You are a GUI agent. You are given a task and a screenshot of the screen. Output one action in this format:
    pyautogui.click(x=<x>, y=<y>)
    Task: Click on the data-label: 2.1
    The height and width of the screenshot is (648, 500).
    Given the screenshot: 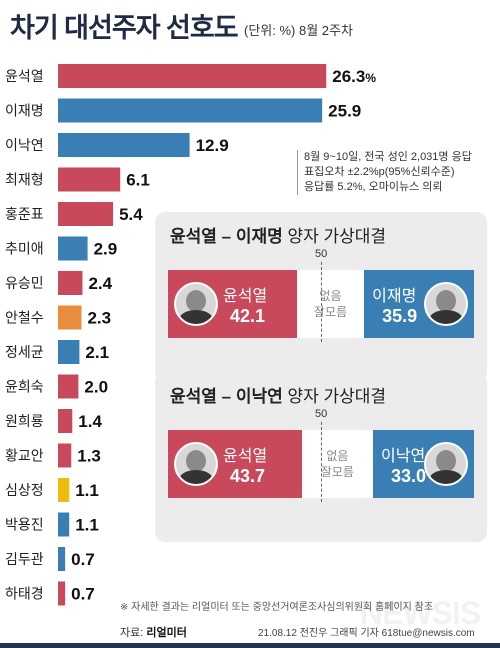 What is the action you would take?
    pyautogui.click(x=97, y=352)
    